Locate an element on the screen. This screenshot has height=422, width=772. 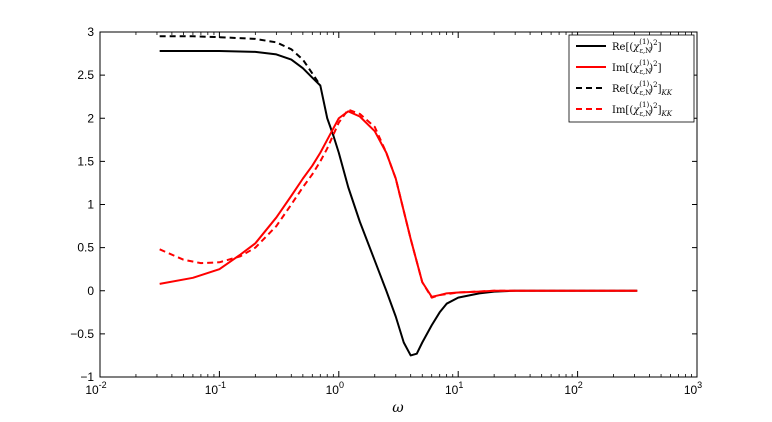
legend-entry-1: Re[(χε,N(1))2] is located at coordinates (619, 46).